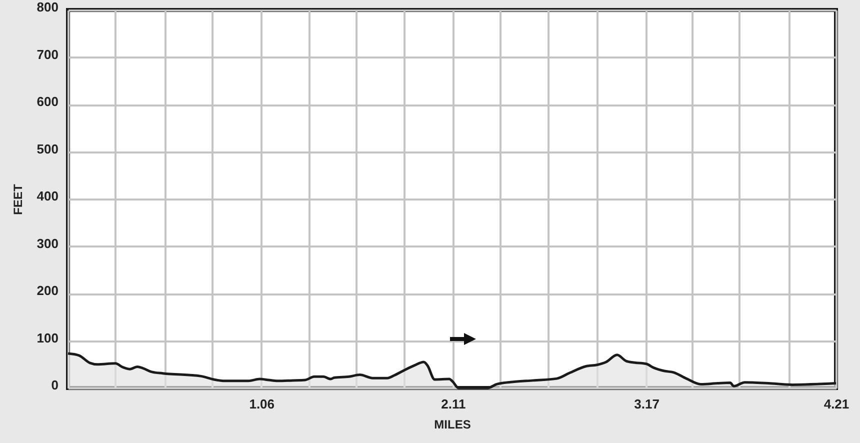 Image resolution: width=860 pixels, height=443 pixels. I want to click on y-tick-label: 600, so click(47, 101).